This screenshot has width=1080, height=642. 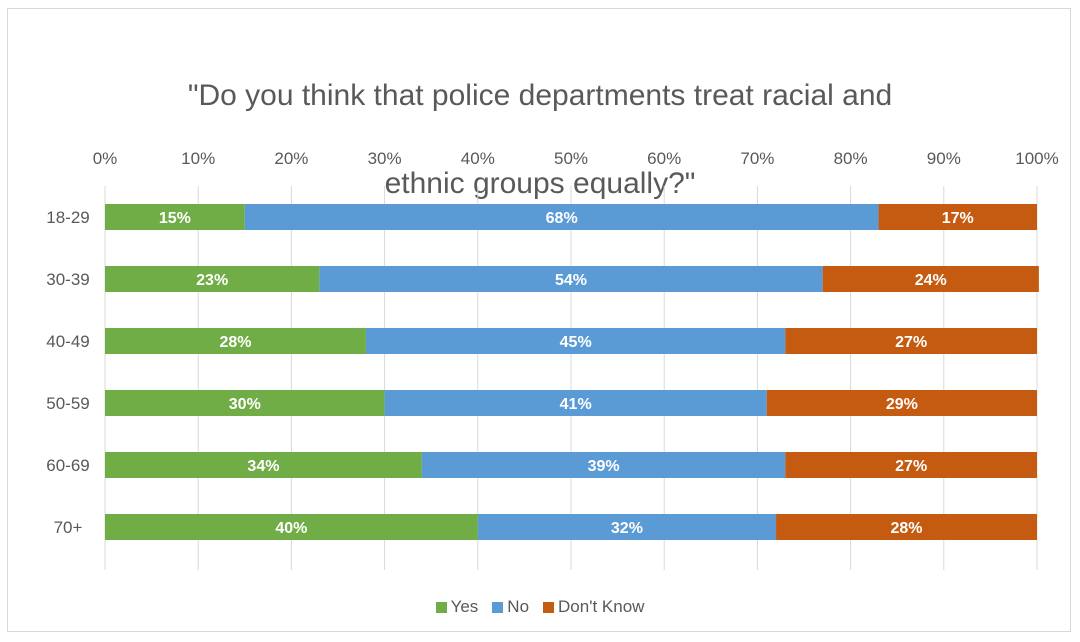 What do you see at coordinates (67, 372) in the screenshot?
I see `y-axis-category-labels: 18-29 30-39 40-49 50-59 60-69 70+` at bounding box center [67, 372].